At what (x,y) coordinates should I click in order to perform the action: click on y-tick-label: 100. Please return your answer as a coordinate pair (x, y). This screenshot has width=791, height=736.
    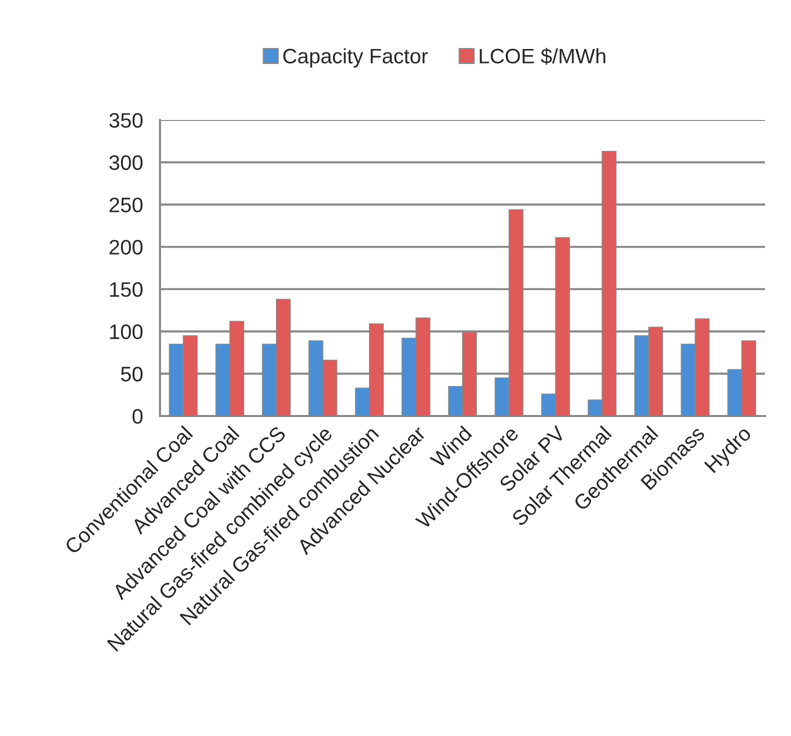
    Looking at the image, I should click on (126, 332).